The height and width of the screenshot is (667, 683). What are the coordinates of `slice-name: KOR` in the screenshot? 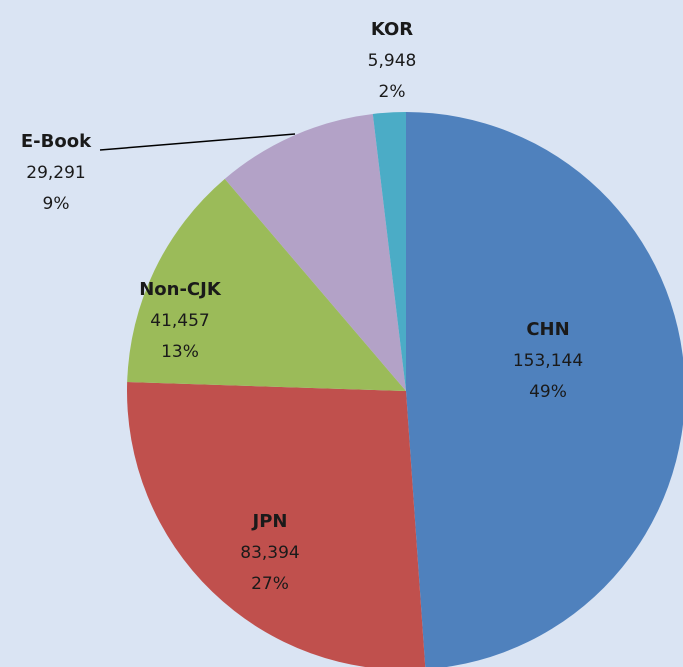 It's located at (392, 29).